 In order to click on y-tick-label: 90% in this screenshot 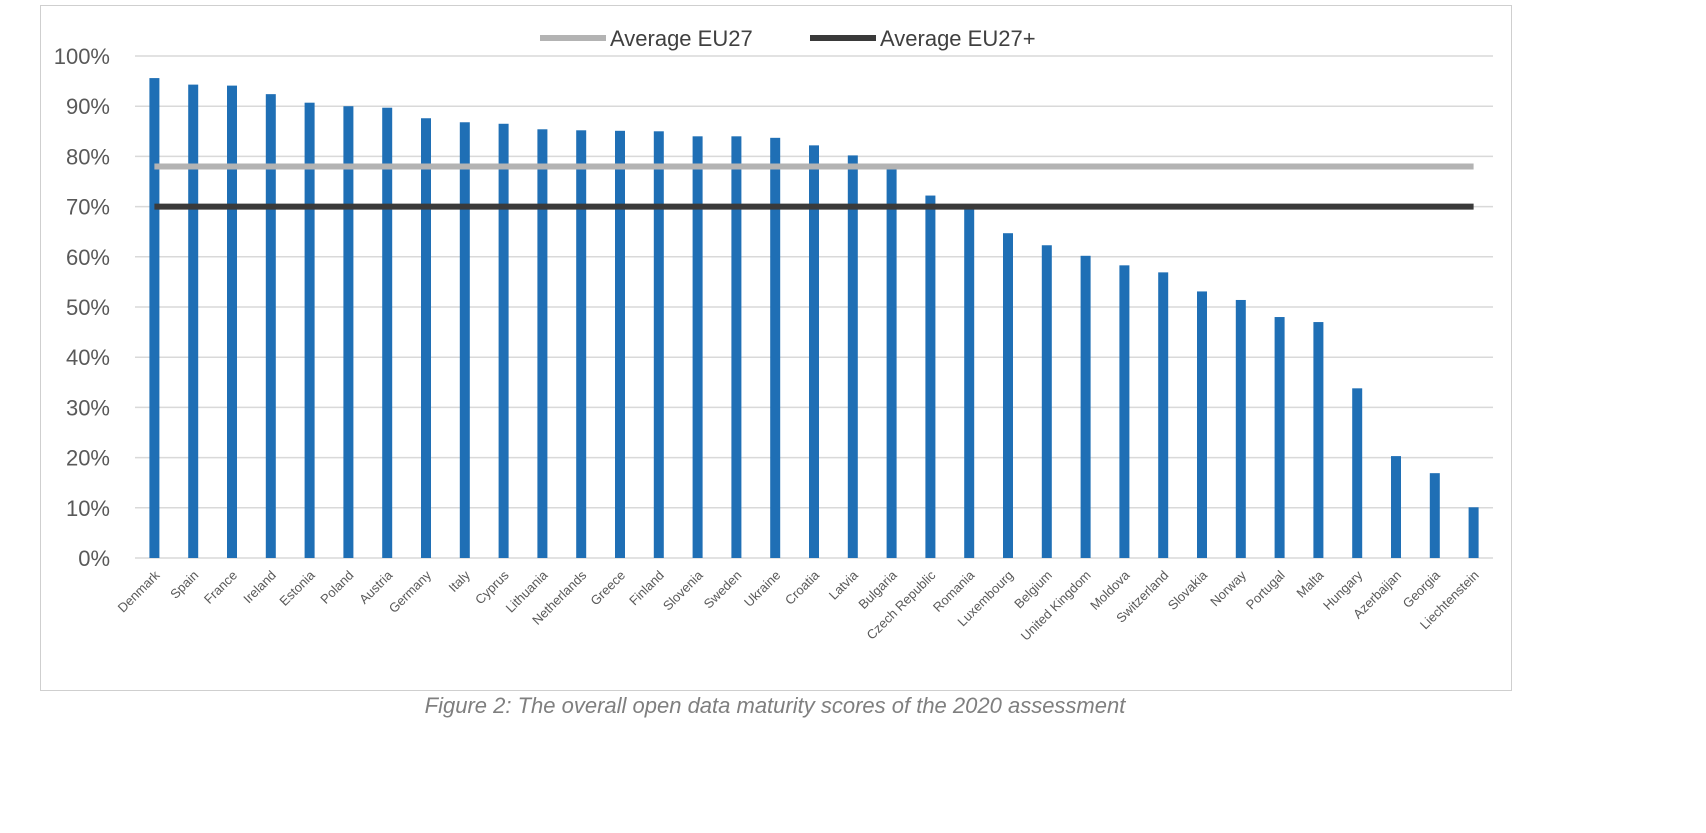, I will do `click(88, 106)`.